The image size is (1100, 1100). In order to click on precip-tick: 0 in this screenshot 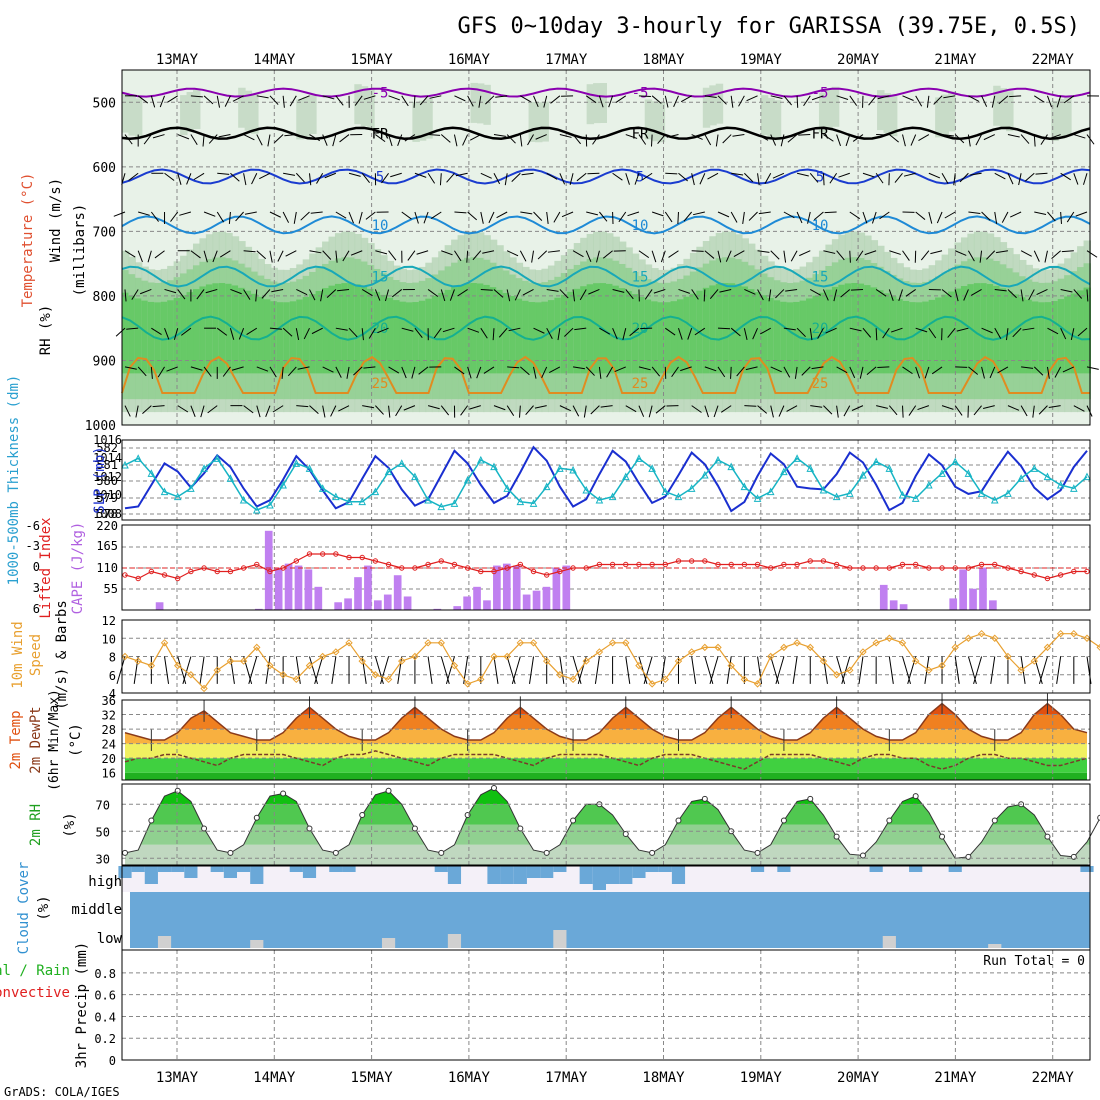, I will do `click(112, 1061)`.